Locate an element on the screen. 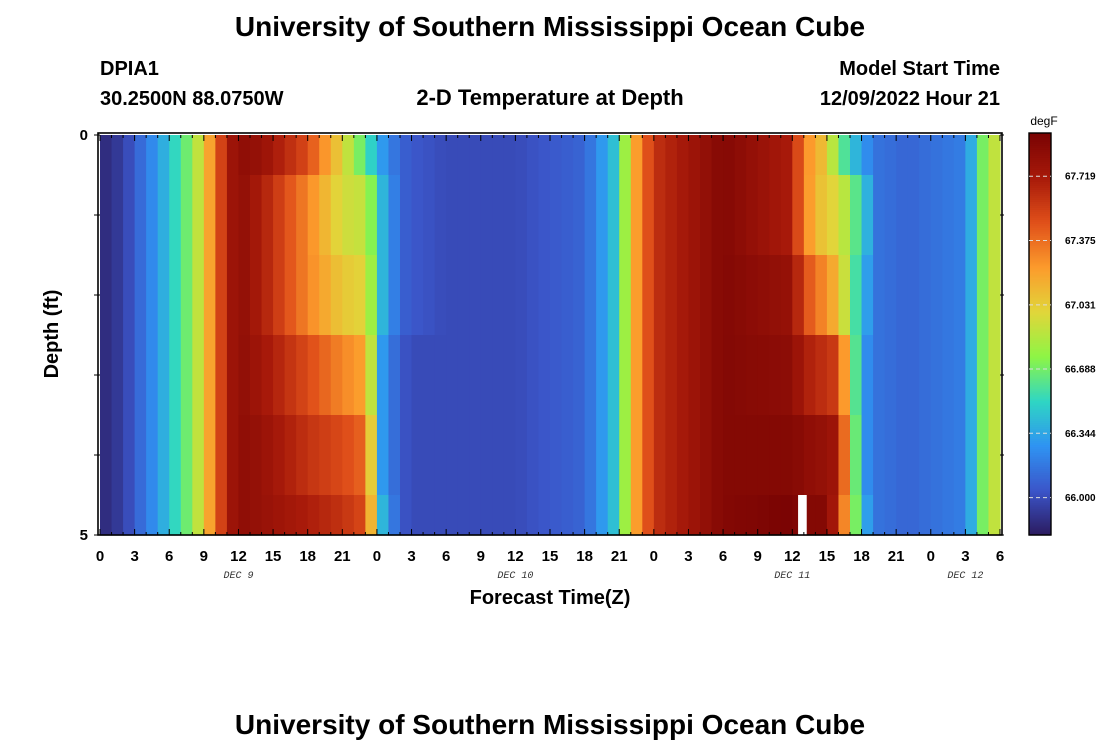 This screenshot has width=1100, height=750. day-label: DEC 11 is located at coordinates (792, 576).